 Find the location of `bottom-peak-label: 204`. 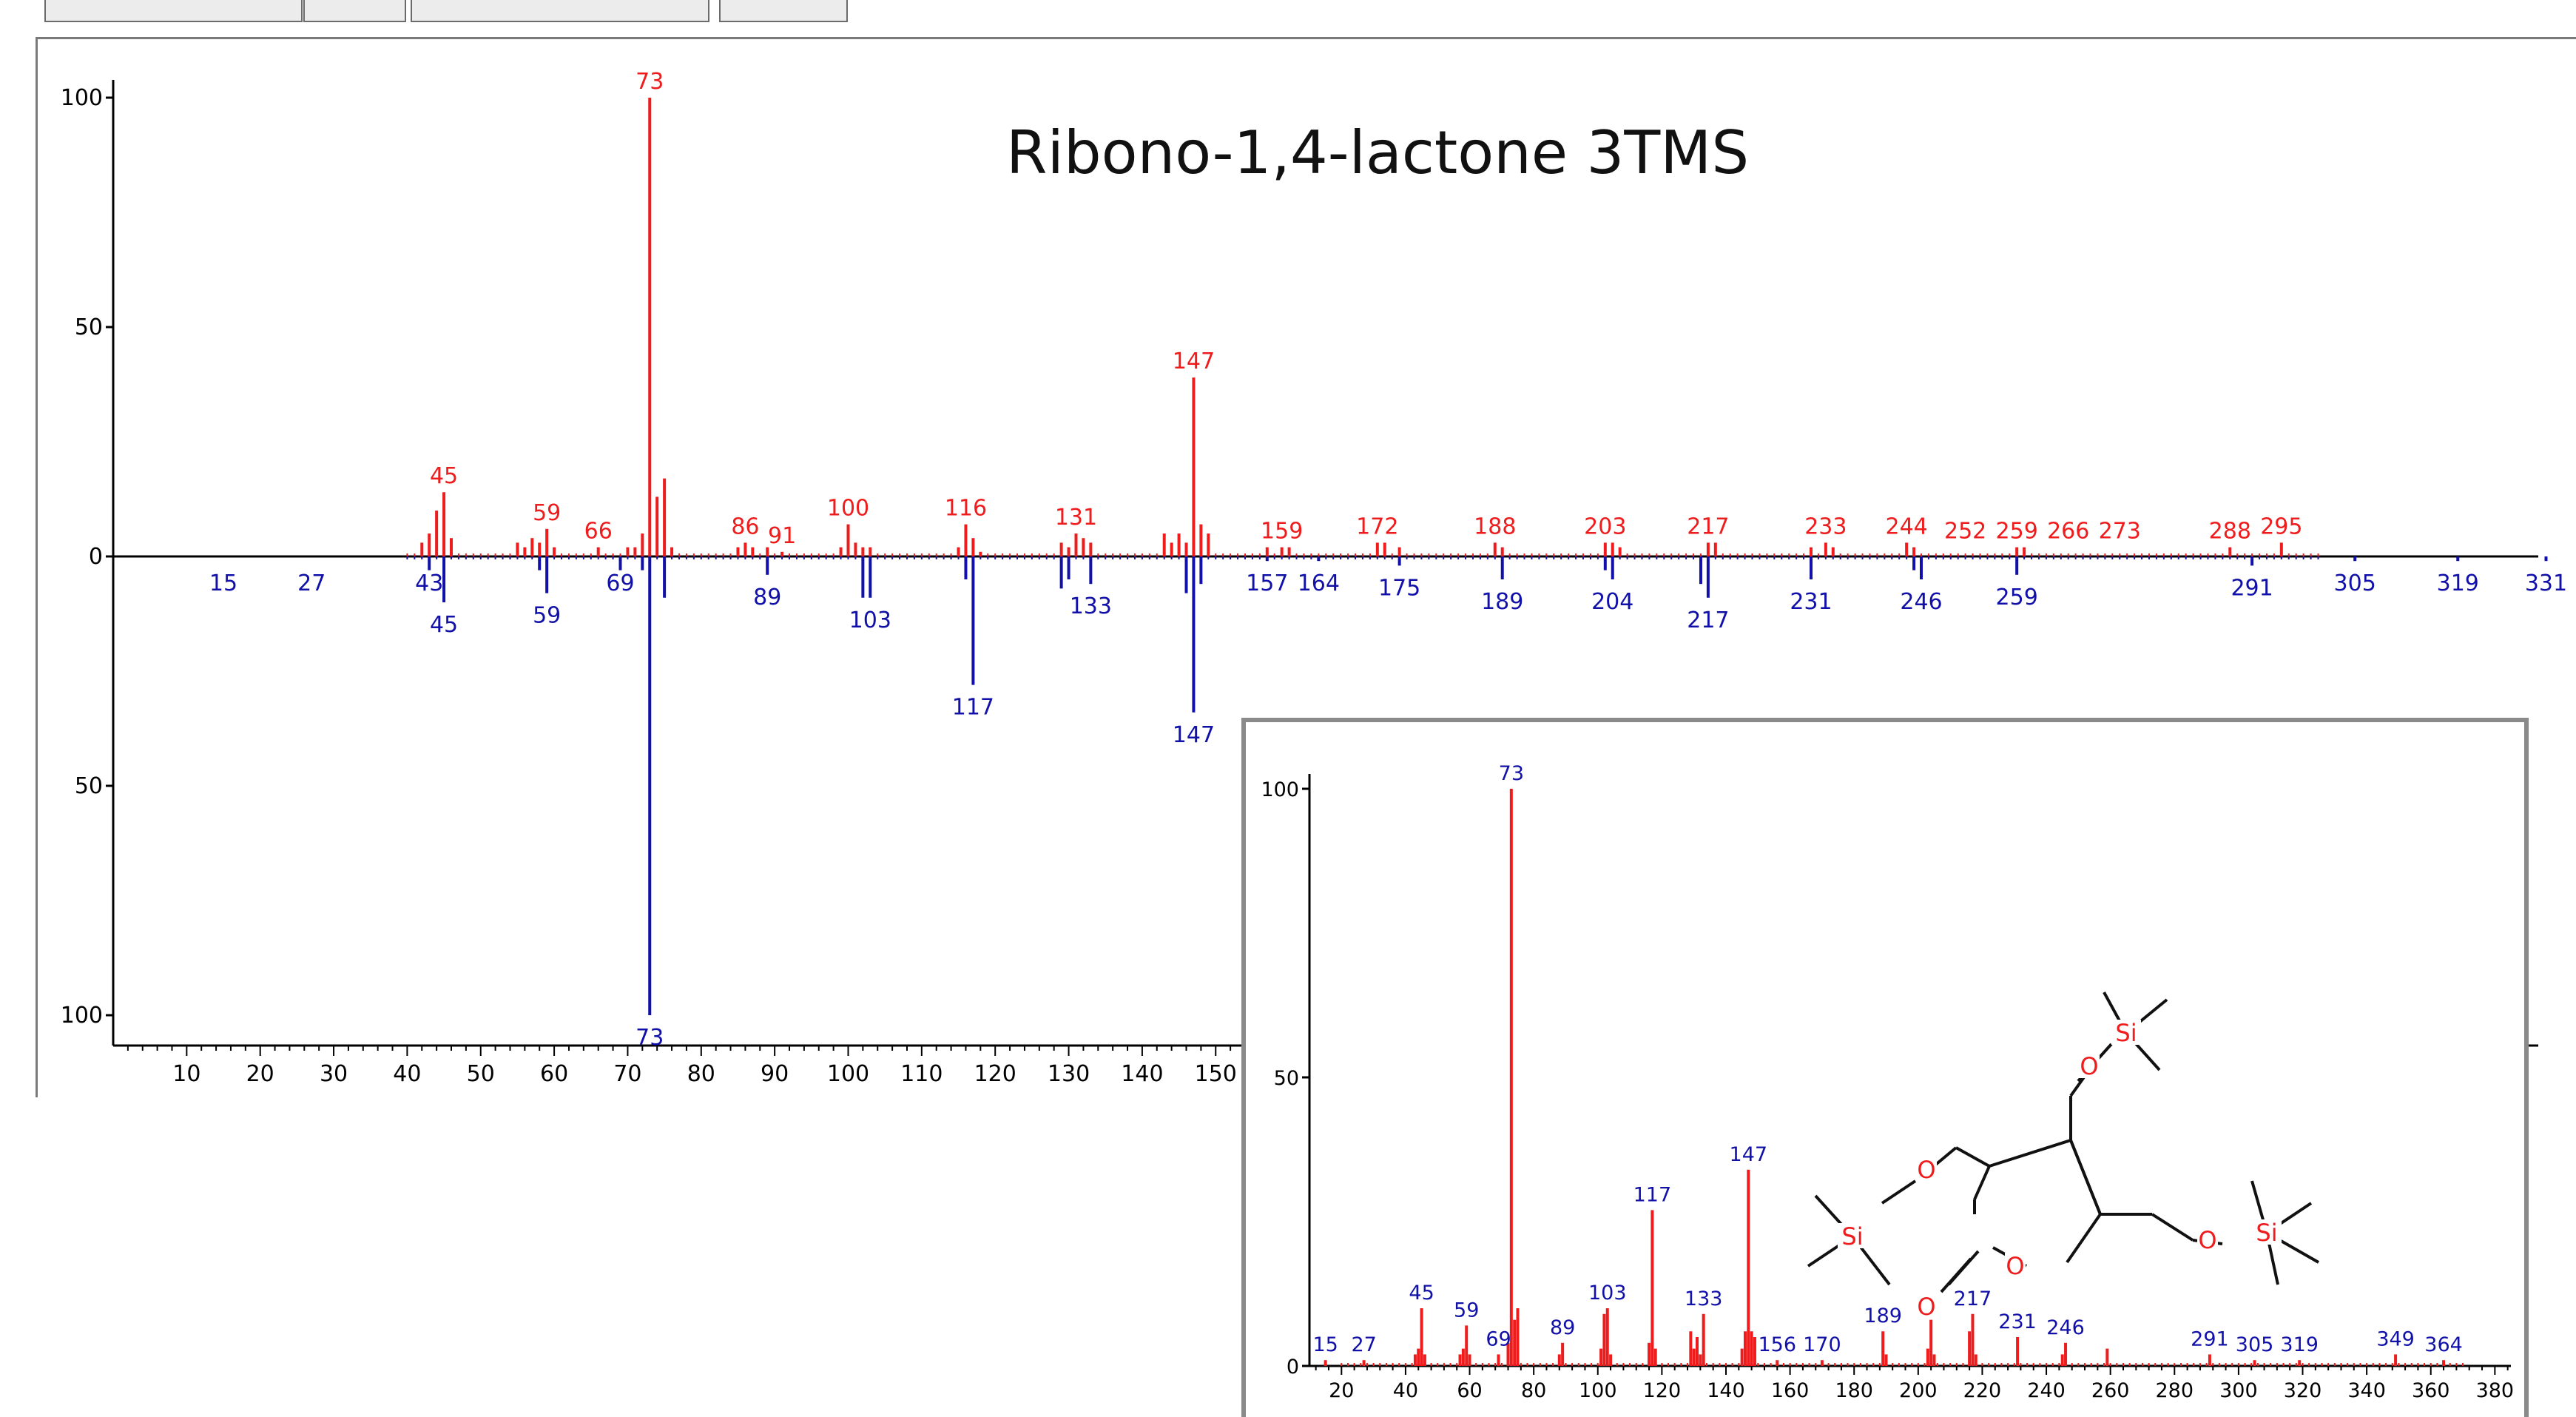

bottom-peak-label: 204 is located at coordinates (1612, 602).